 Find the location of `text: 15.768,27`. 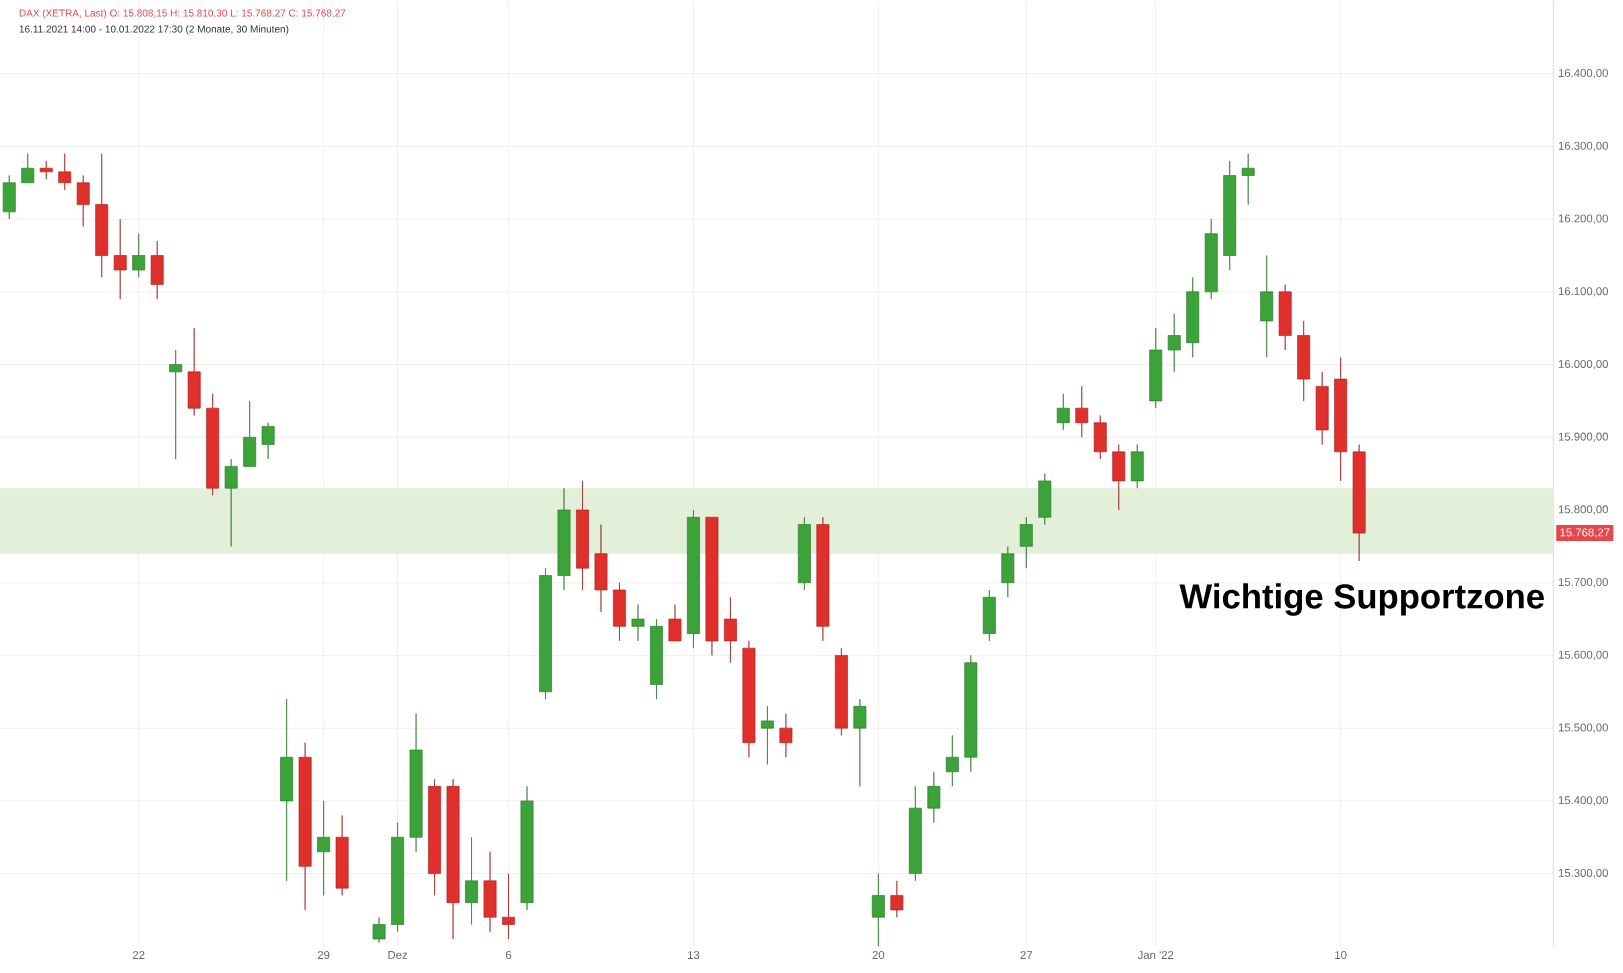

text: 15.768,27 is located at coordinates (1585, 533).